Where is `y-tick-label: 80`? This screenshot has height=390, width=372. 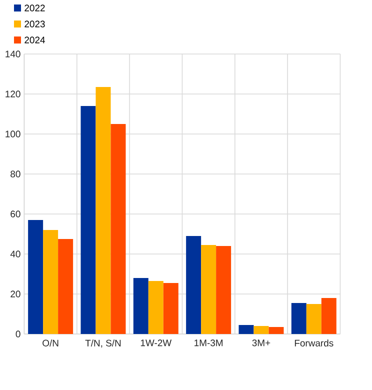 y-tick-label: 80 is located at coordinates (15, 174).